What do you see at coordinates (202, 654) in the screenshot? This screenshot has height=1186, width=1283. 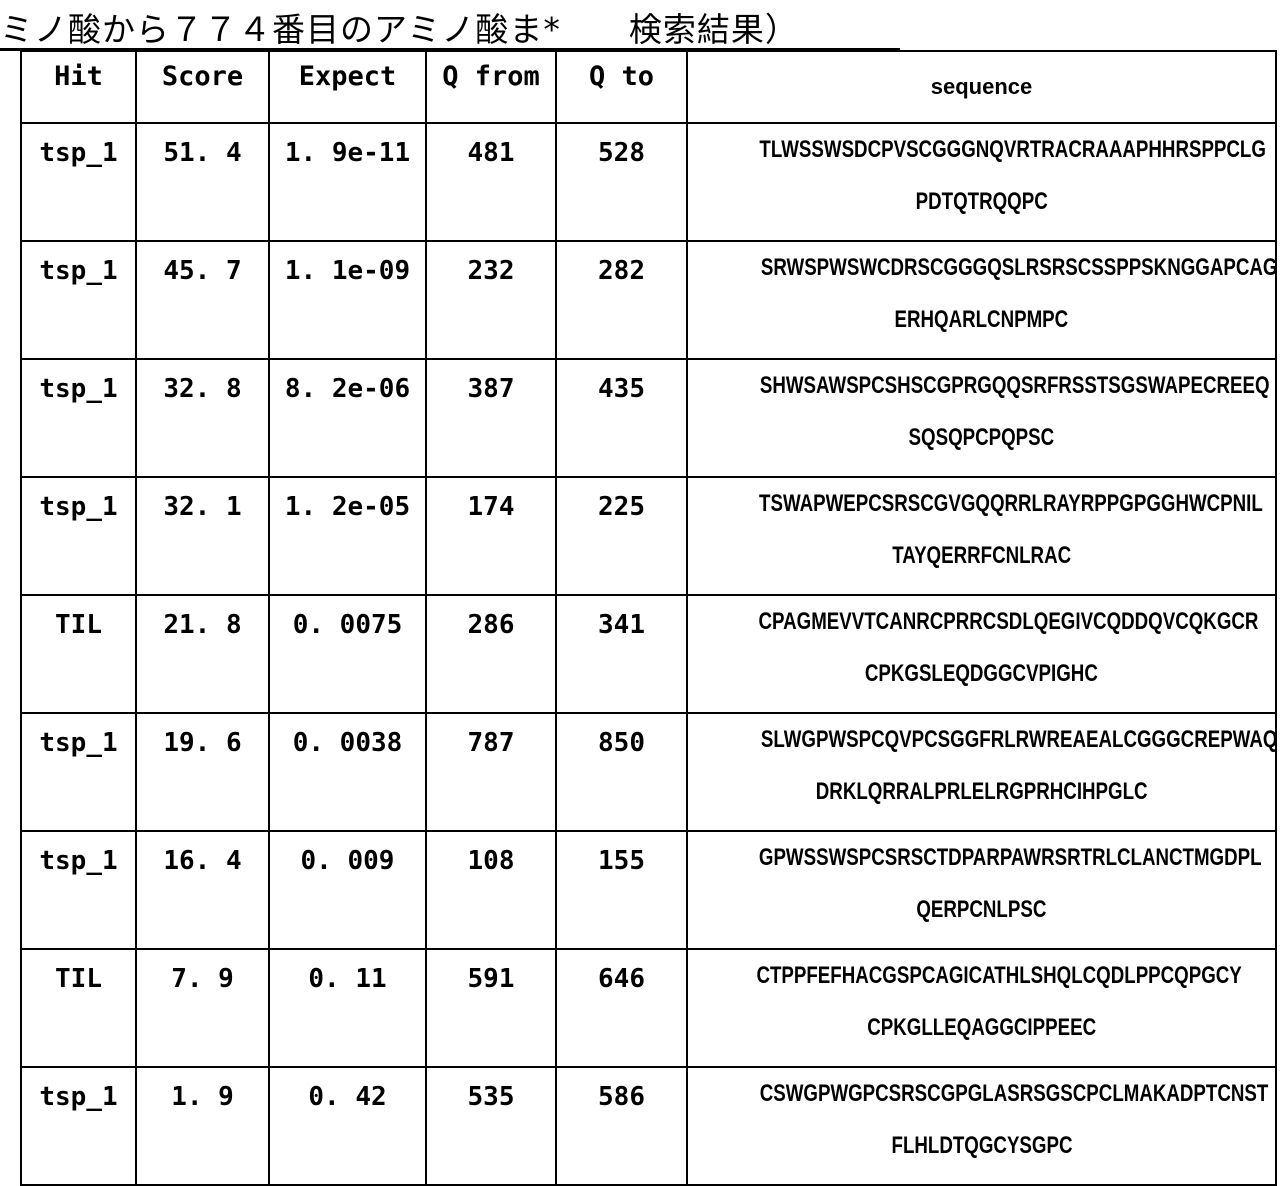 I see `score-cell: 21. 8` at bounding box center [202, 654].